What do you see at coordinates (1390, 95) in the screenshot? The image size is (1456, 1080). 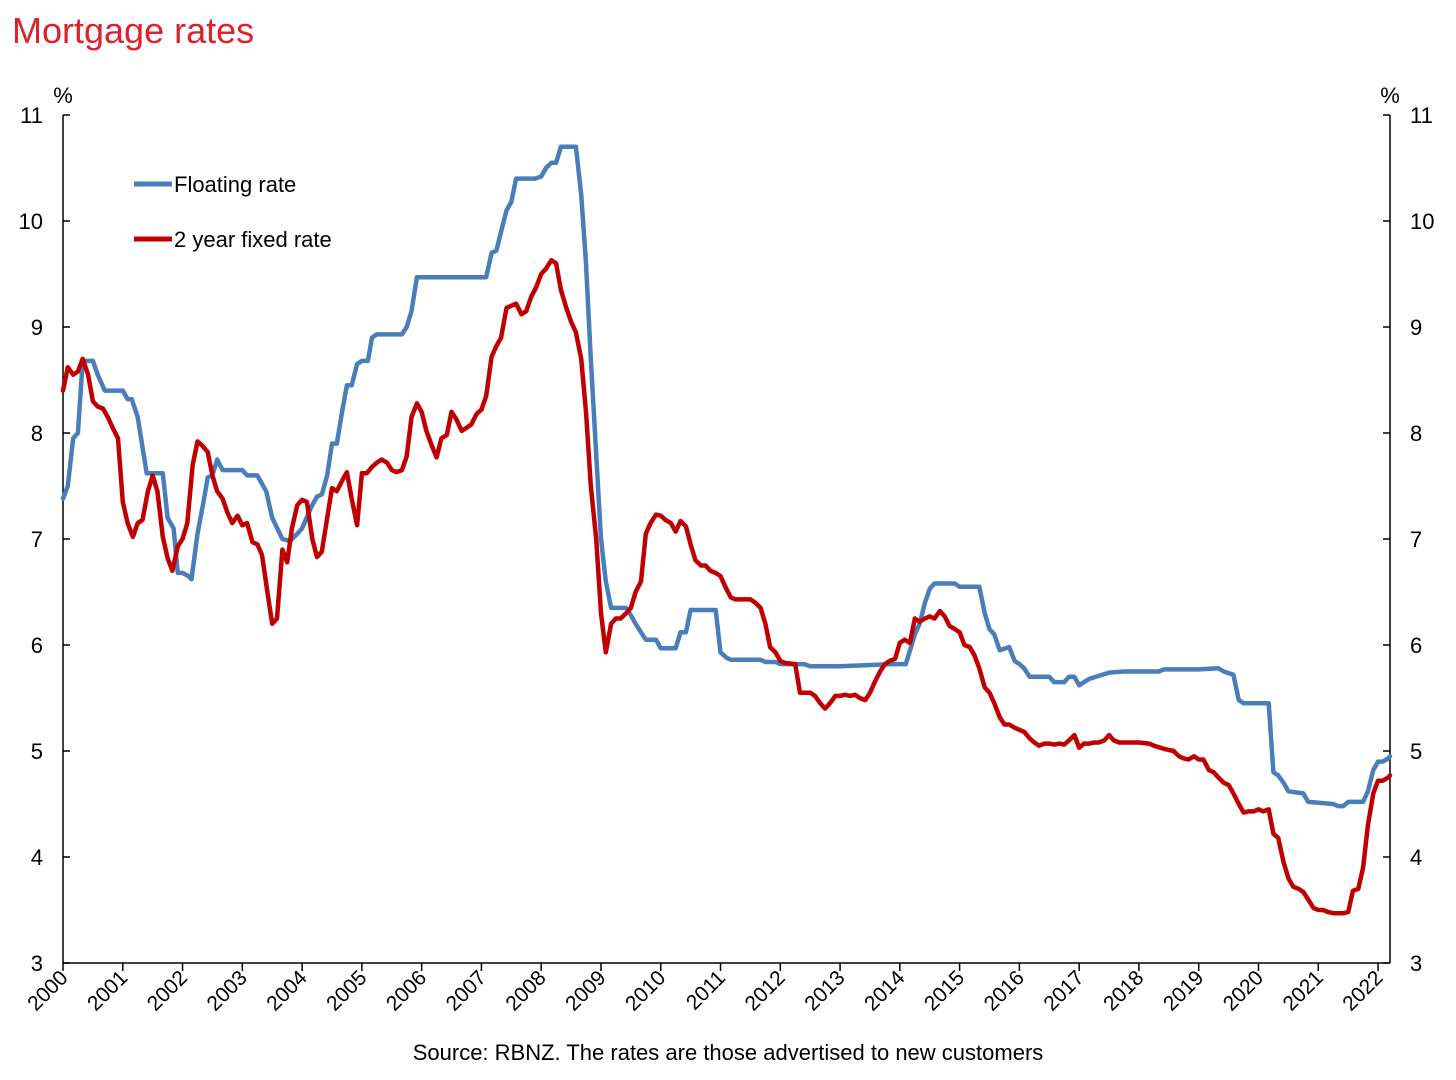 I see `y-unit-right: %` at bounding box center [1390, 95].